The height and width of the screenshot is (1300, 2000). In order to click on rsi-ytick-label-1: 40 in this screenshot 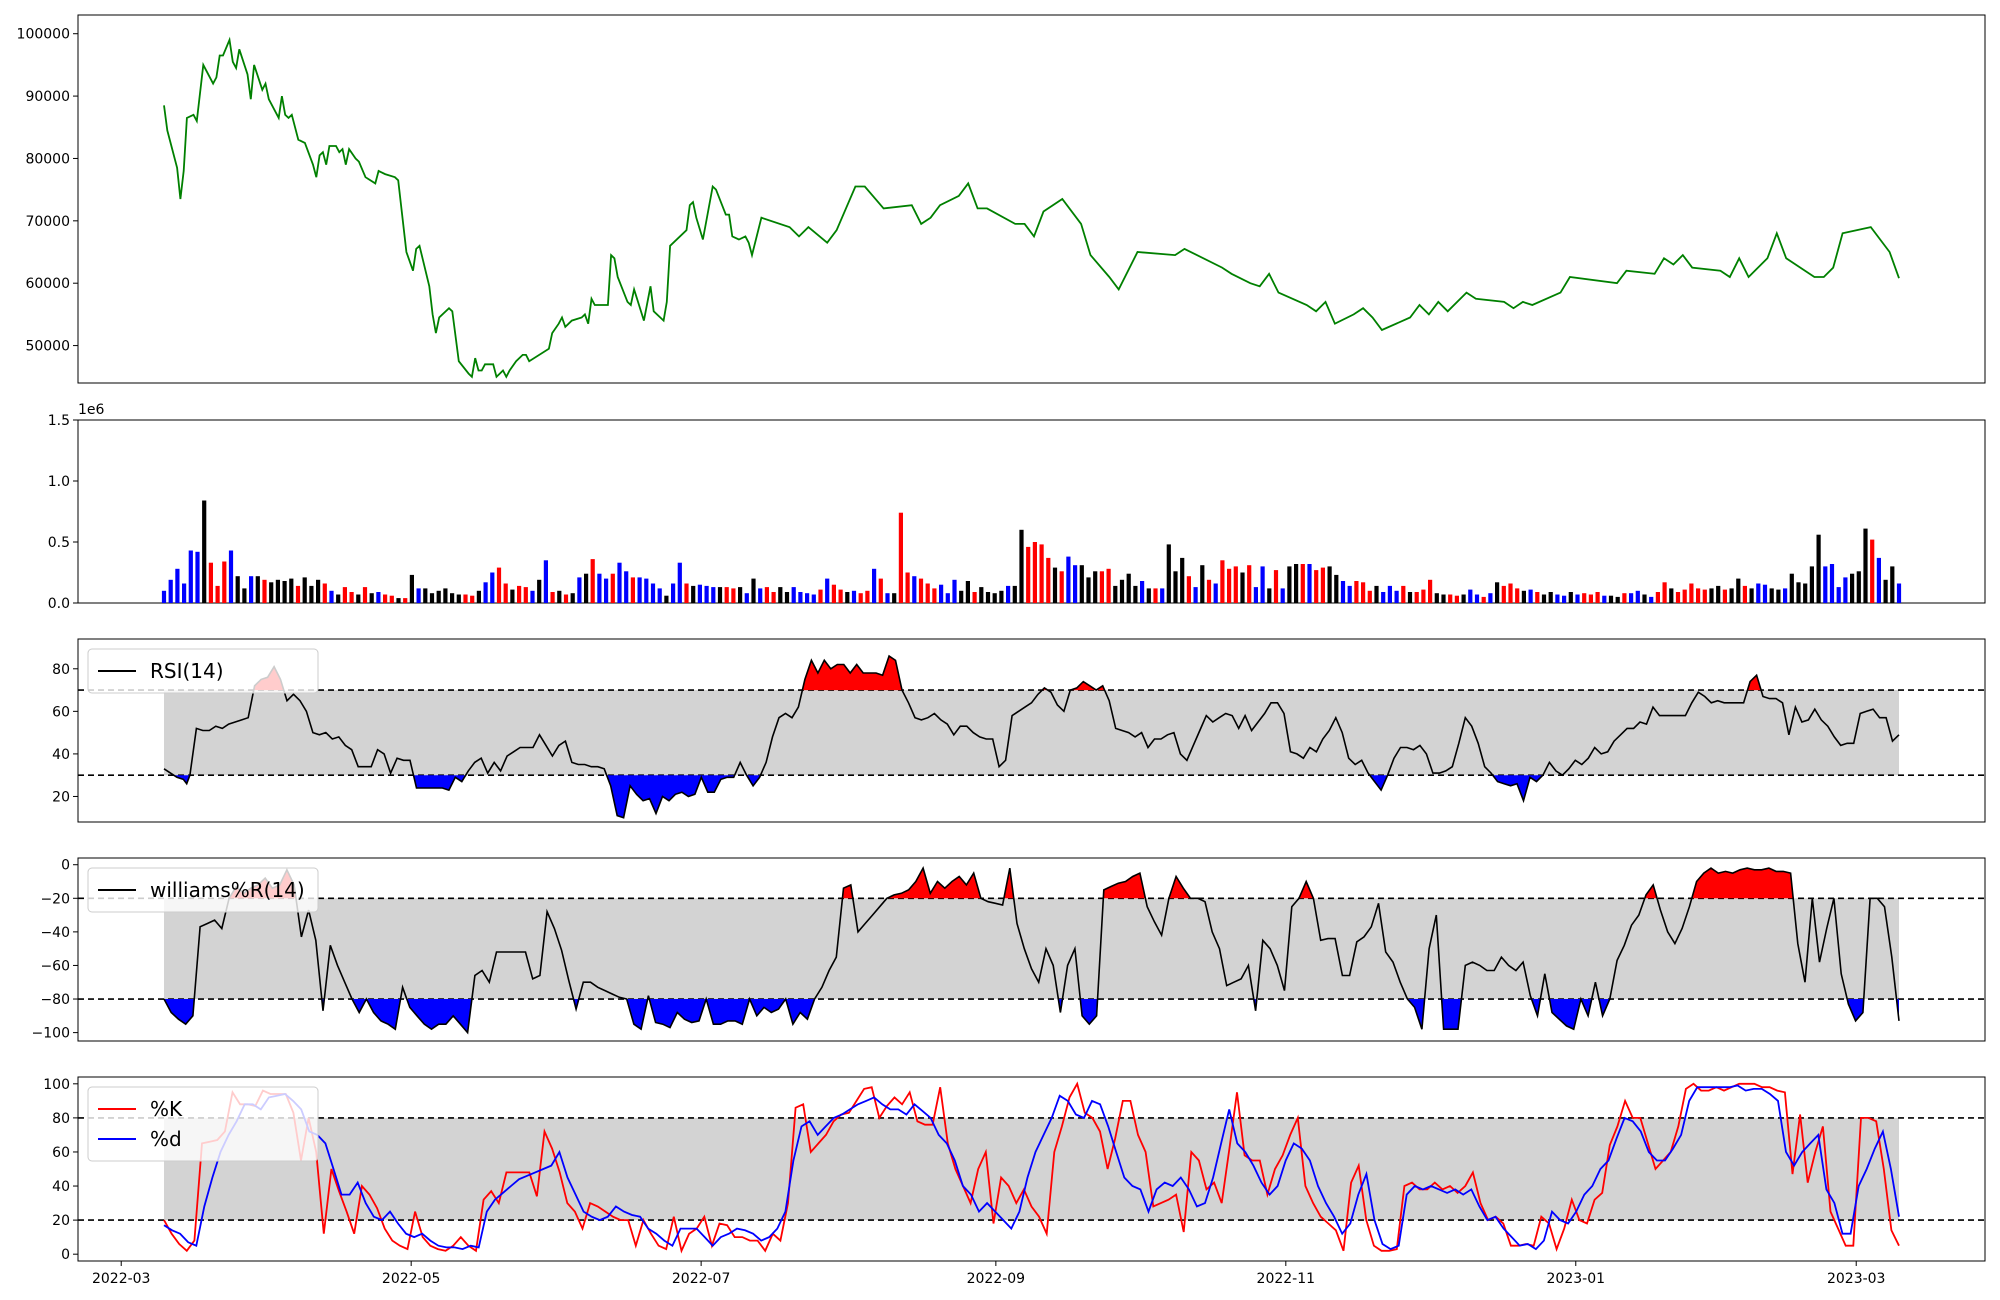, I will do `click(61, 755)`.